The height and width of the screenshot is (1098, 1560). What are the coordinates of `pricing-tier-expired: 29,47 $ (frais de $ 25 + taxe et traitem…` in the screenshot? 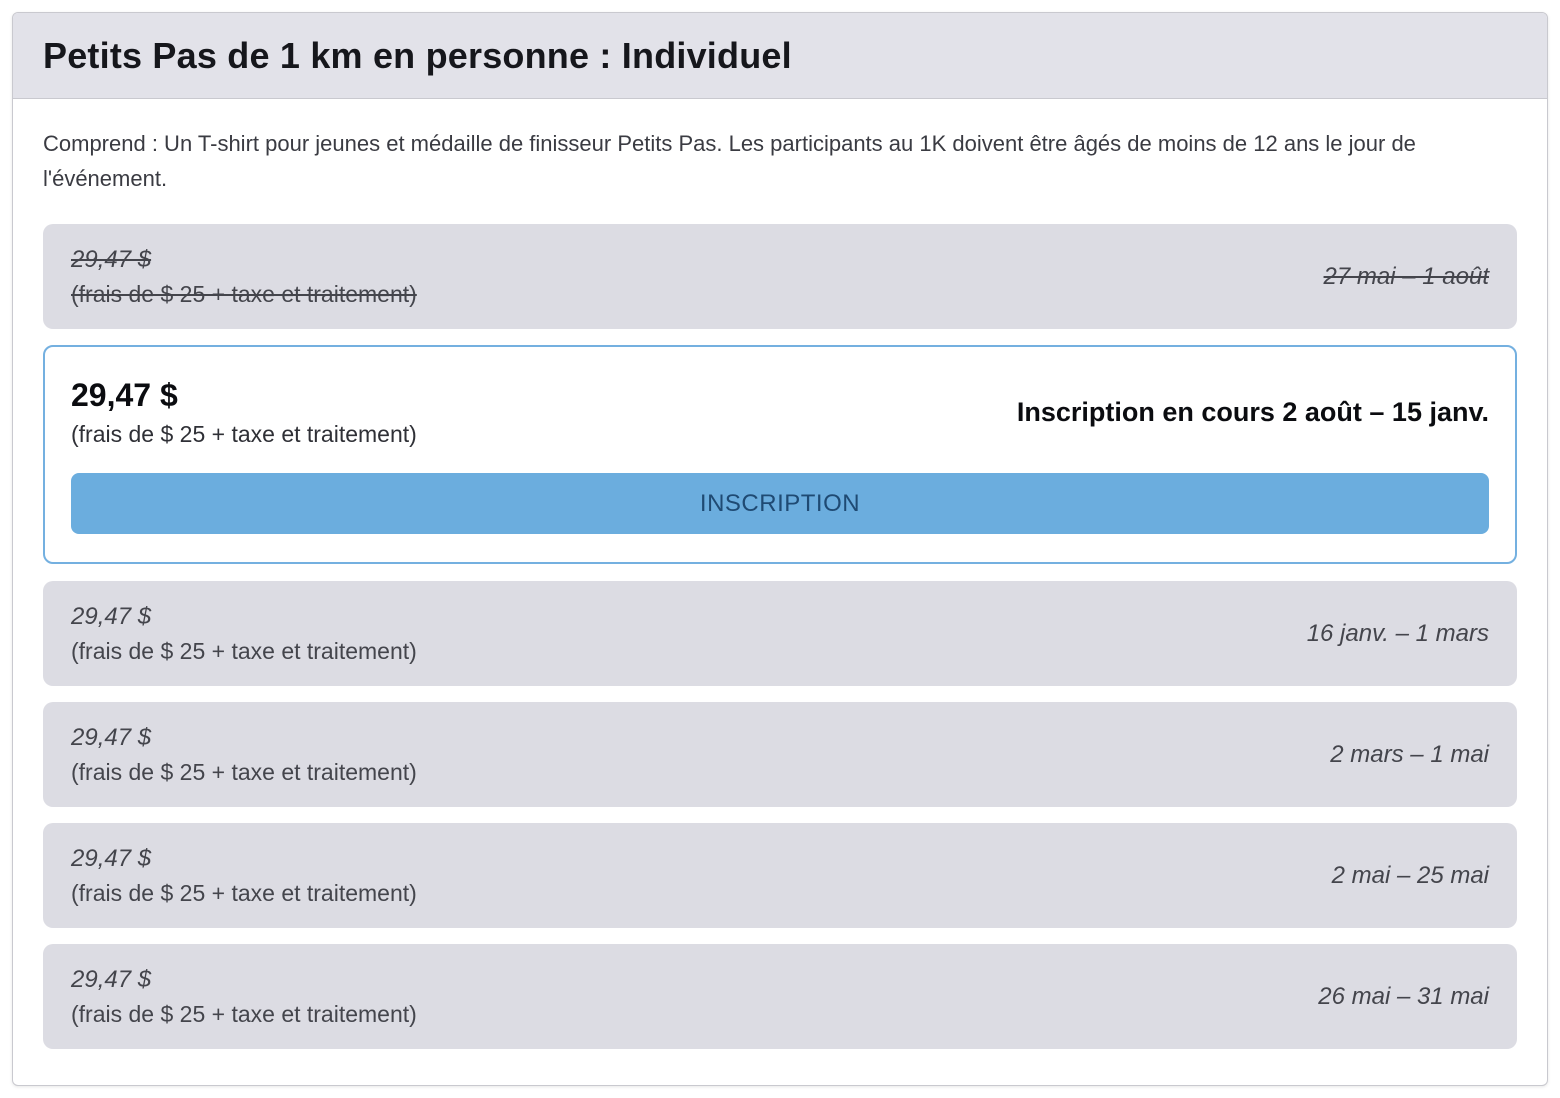 It's located at (780, 276).